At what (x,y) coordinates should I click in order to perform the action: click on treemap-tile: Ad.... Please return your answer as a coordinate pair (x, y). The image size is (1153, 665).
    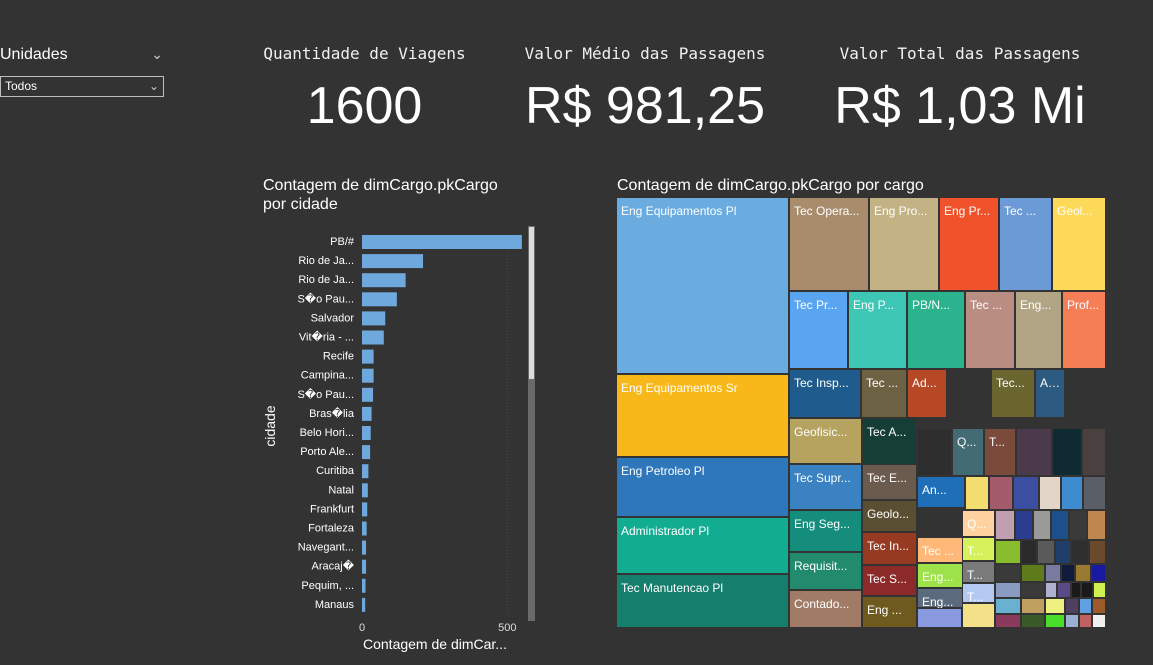
    Looking at the image, I should click on (927, 393).